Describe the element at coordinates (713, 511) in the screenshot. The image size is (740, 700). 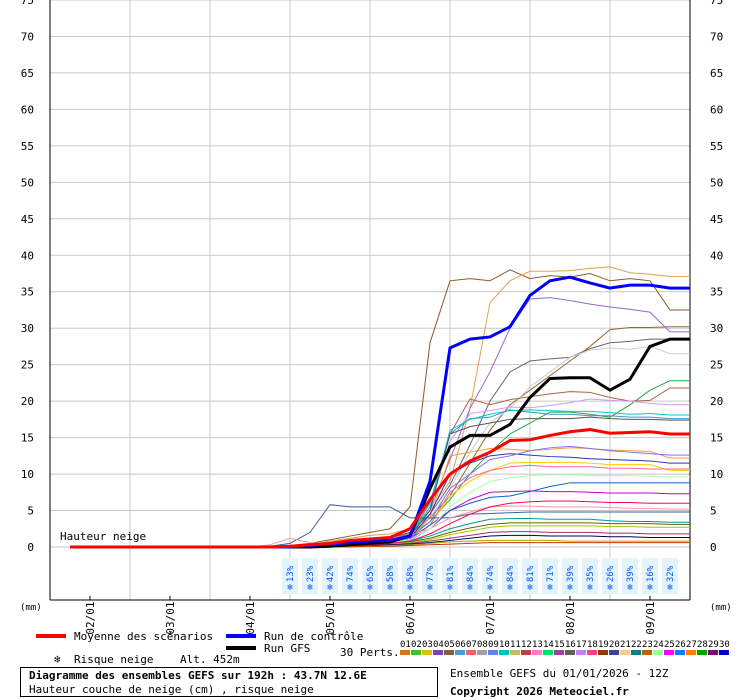
I see `y-tick-label-right: 5` at that location.